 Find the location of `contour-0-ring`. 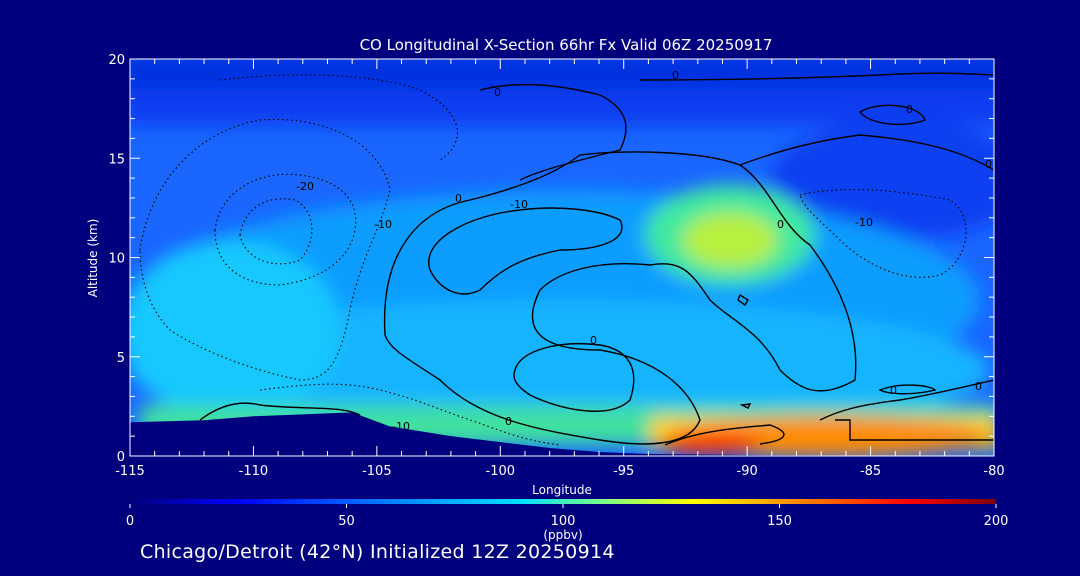

contour-0-ring is located at coordinates (892, 115).